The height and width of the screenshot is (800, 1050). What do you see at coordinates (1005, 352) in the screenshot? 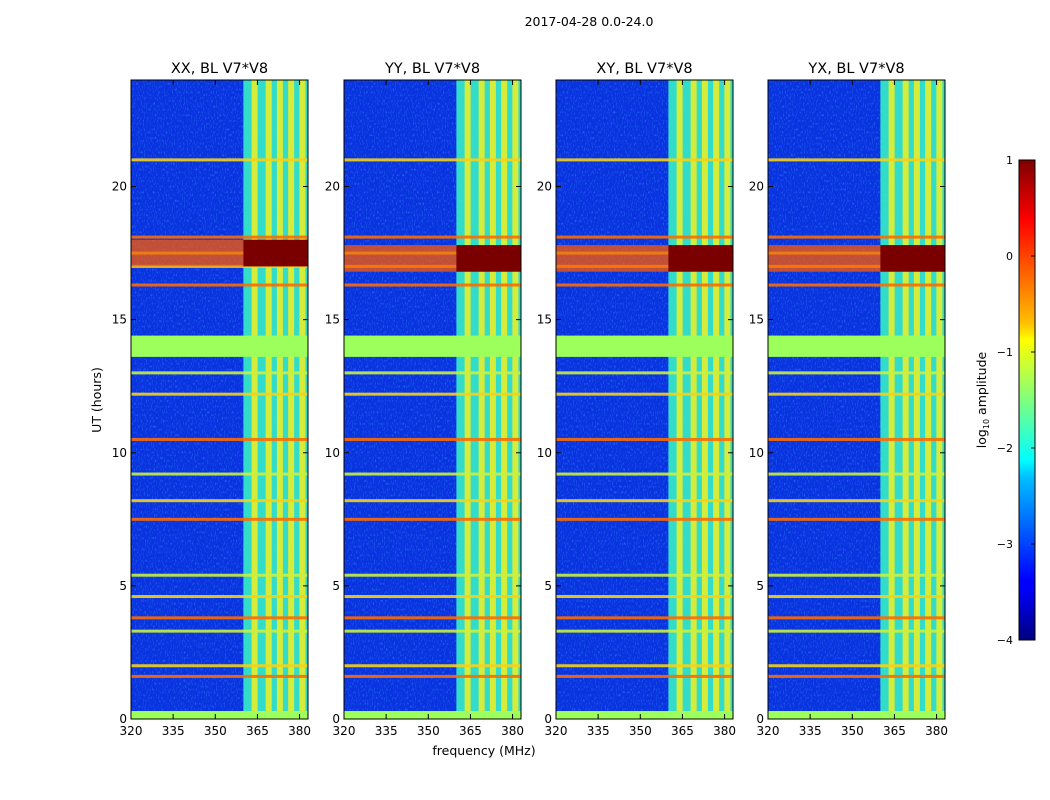
I see `colorbar-tick-label: −1` at bounding box center [1005, 352].